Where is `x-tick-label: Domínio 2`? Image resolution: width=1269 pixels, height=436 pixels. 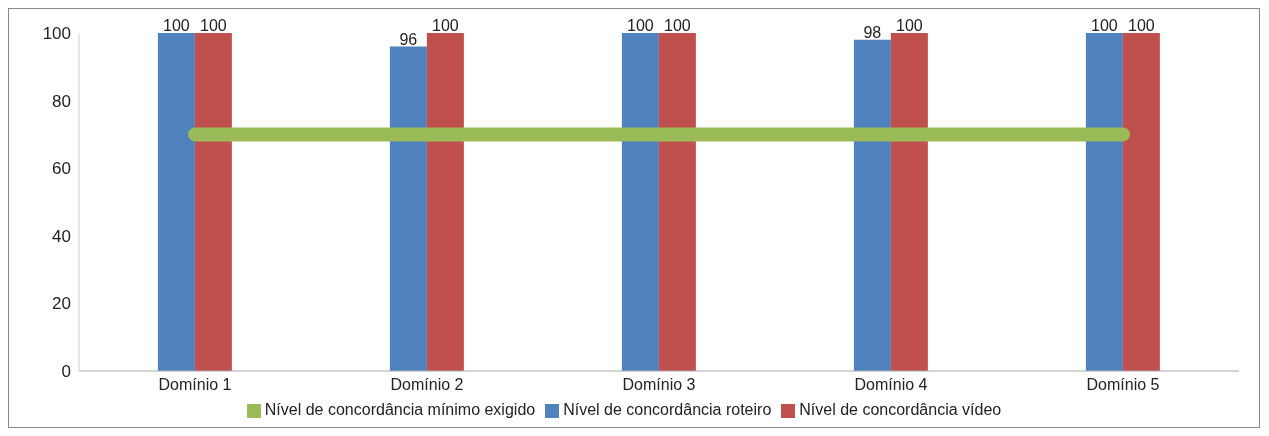
x-tick-label: Domínio 2 is located at coordinates (427, 385).